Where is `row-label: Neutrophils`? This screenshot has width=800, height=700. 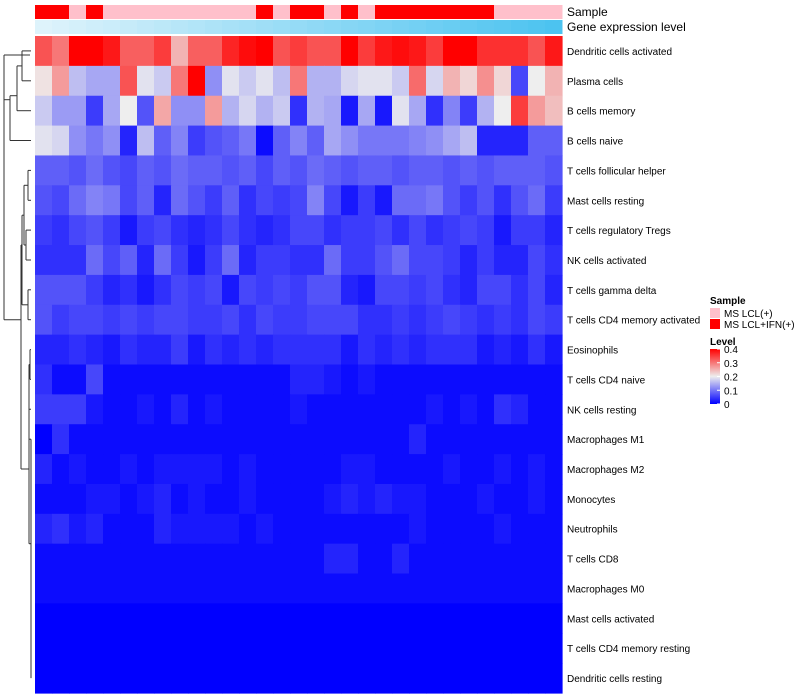
row-label: Neutrophils is located at coordinates (592, 530).